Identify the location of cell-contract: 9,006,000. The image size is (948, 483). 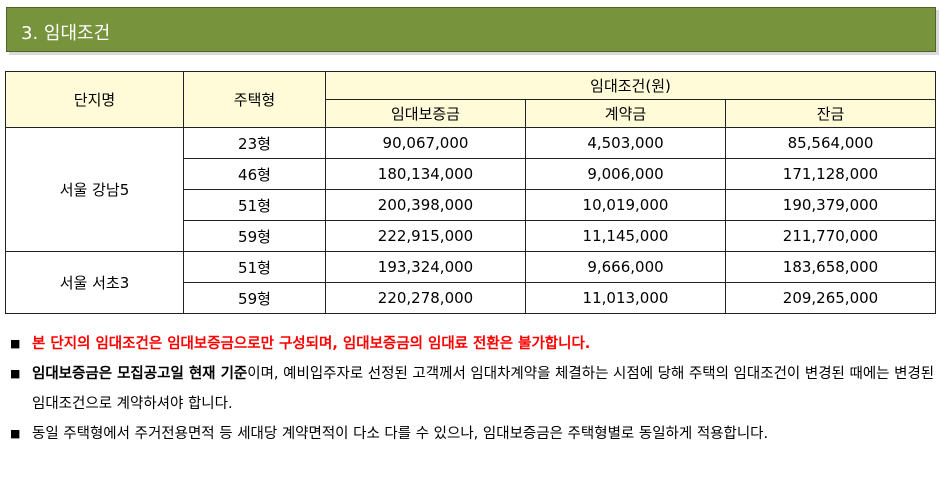
(625, 174).